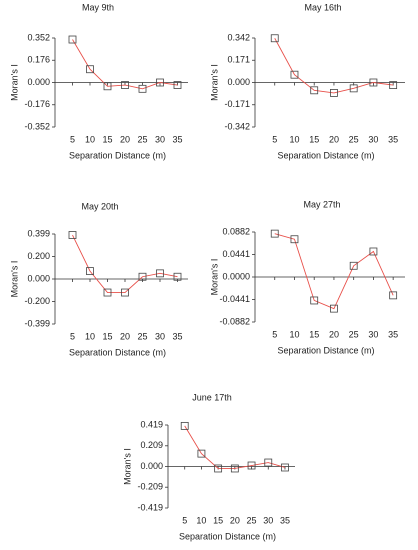  What do you see at coordinates (238, 60) in the screenshot?
I see `y-tick-label: 0.171` at bounding box center [238, 60].